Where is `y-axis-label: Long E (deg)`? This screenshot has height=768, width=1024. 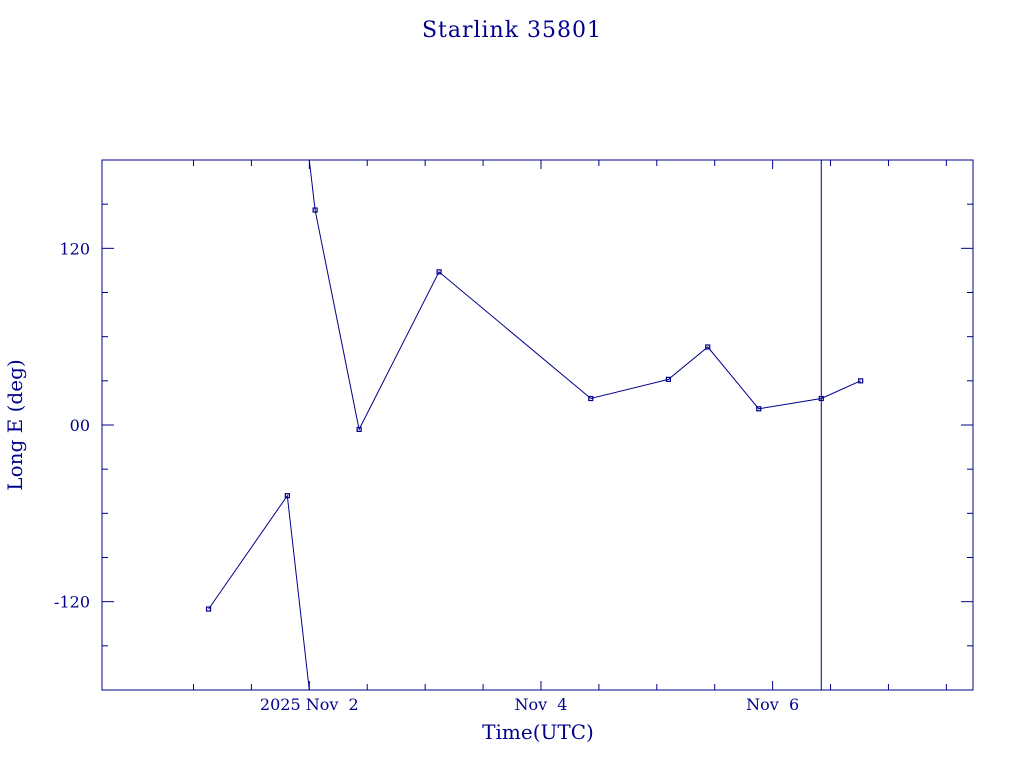
y-axis-label: Long E (deg) is located at coordinates (15, 424).